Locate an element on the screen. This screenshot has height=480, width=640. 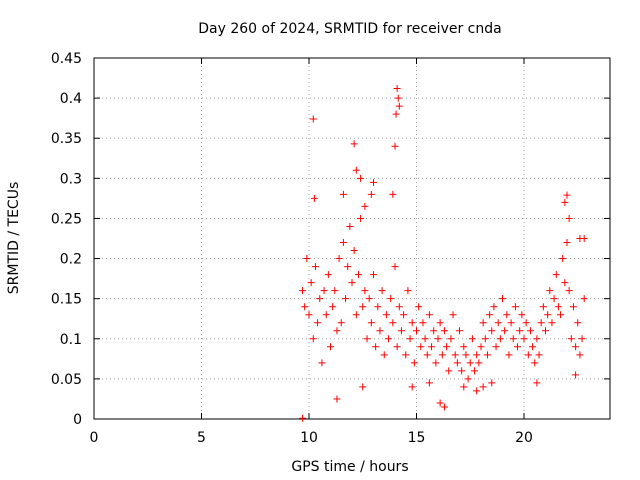
x-axis-label: GPS time / hours is located at coordinates (349, 467).